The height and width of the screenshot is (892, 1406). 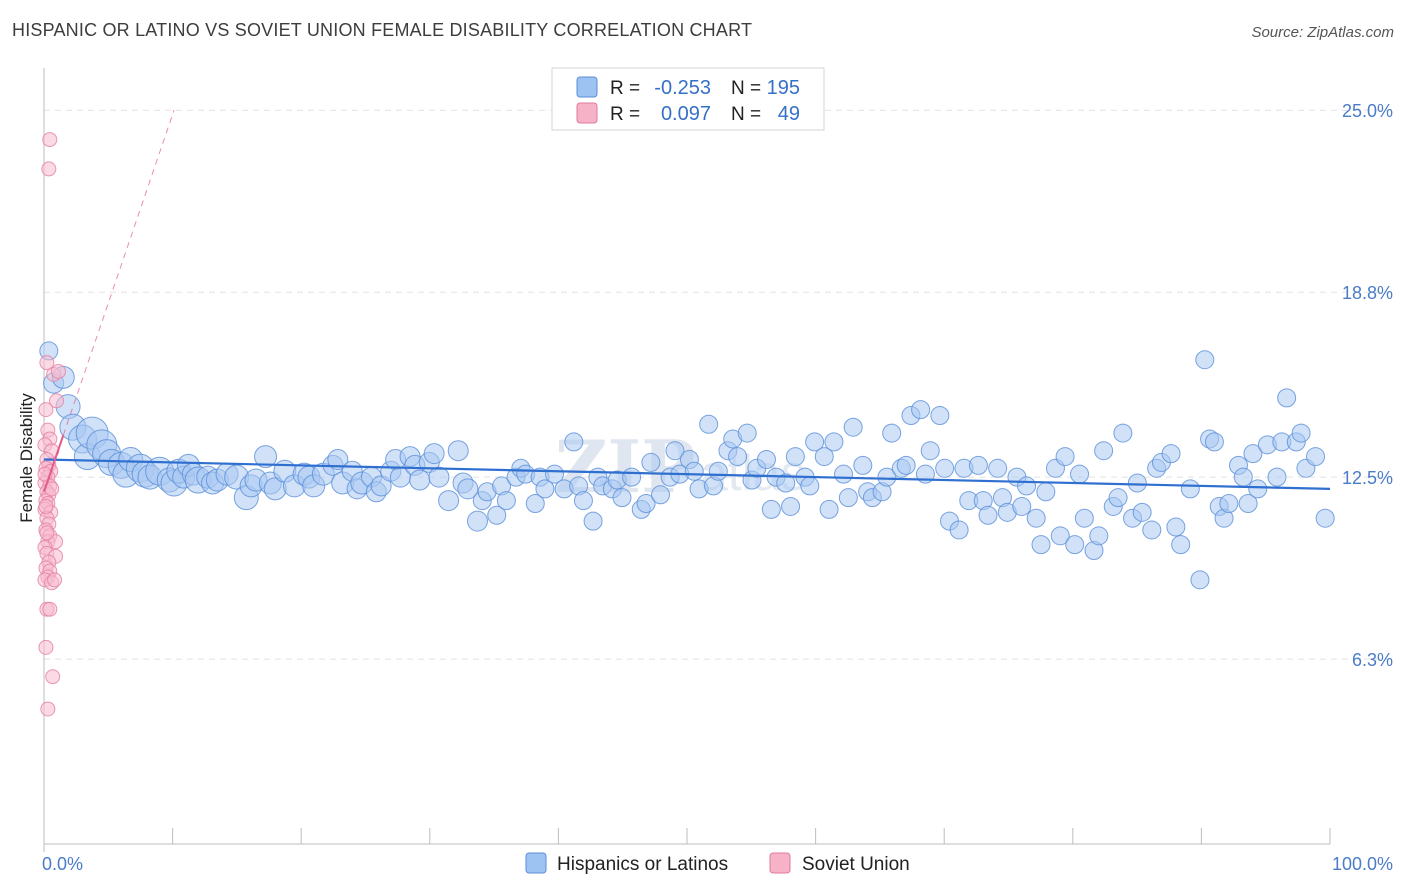 I want to click on series-soviet-points, so click(x=51, y=424).